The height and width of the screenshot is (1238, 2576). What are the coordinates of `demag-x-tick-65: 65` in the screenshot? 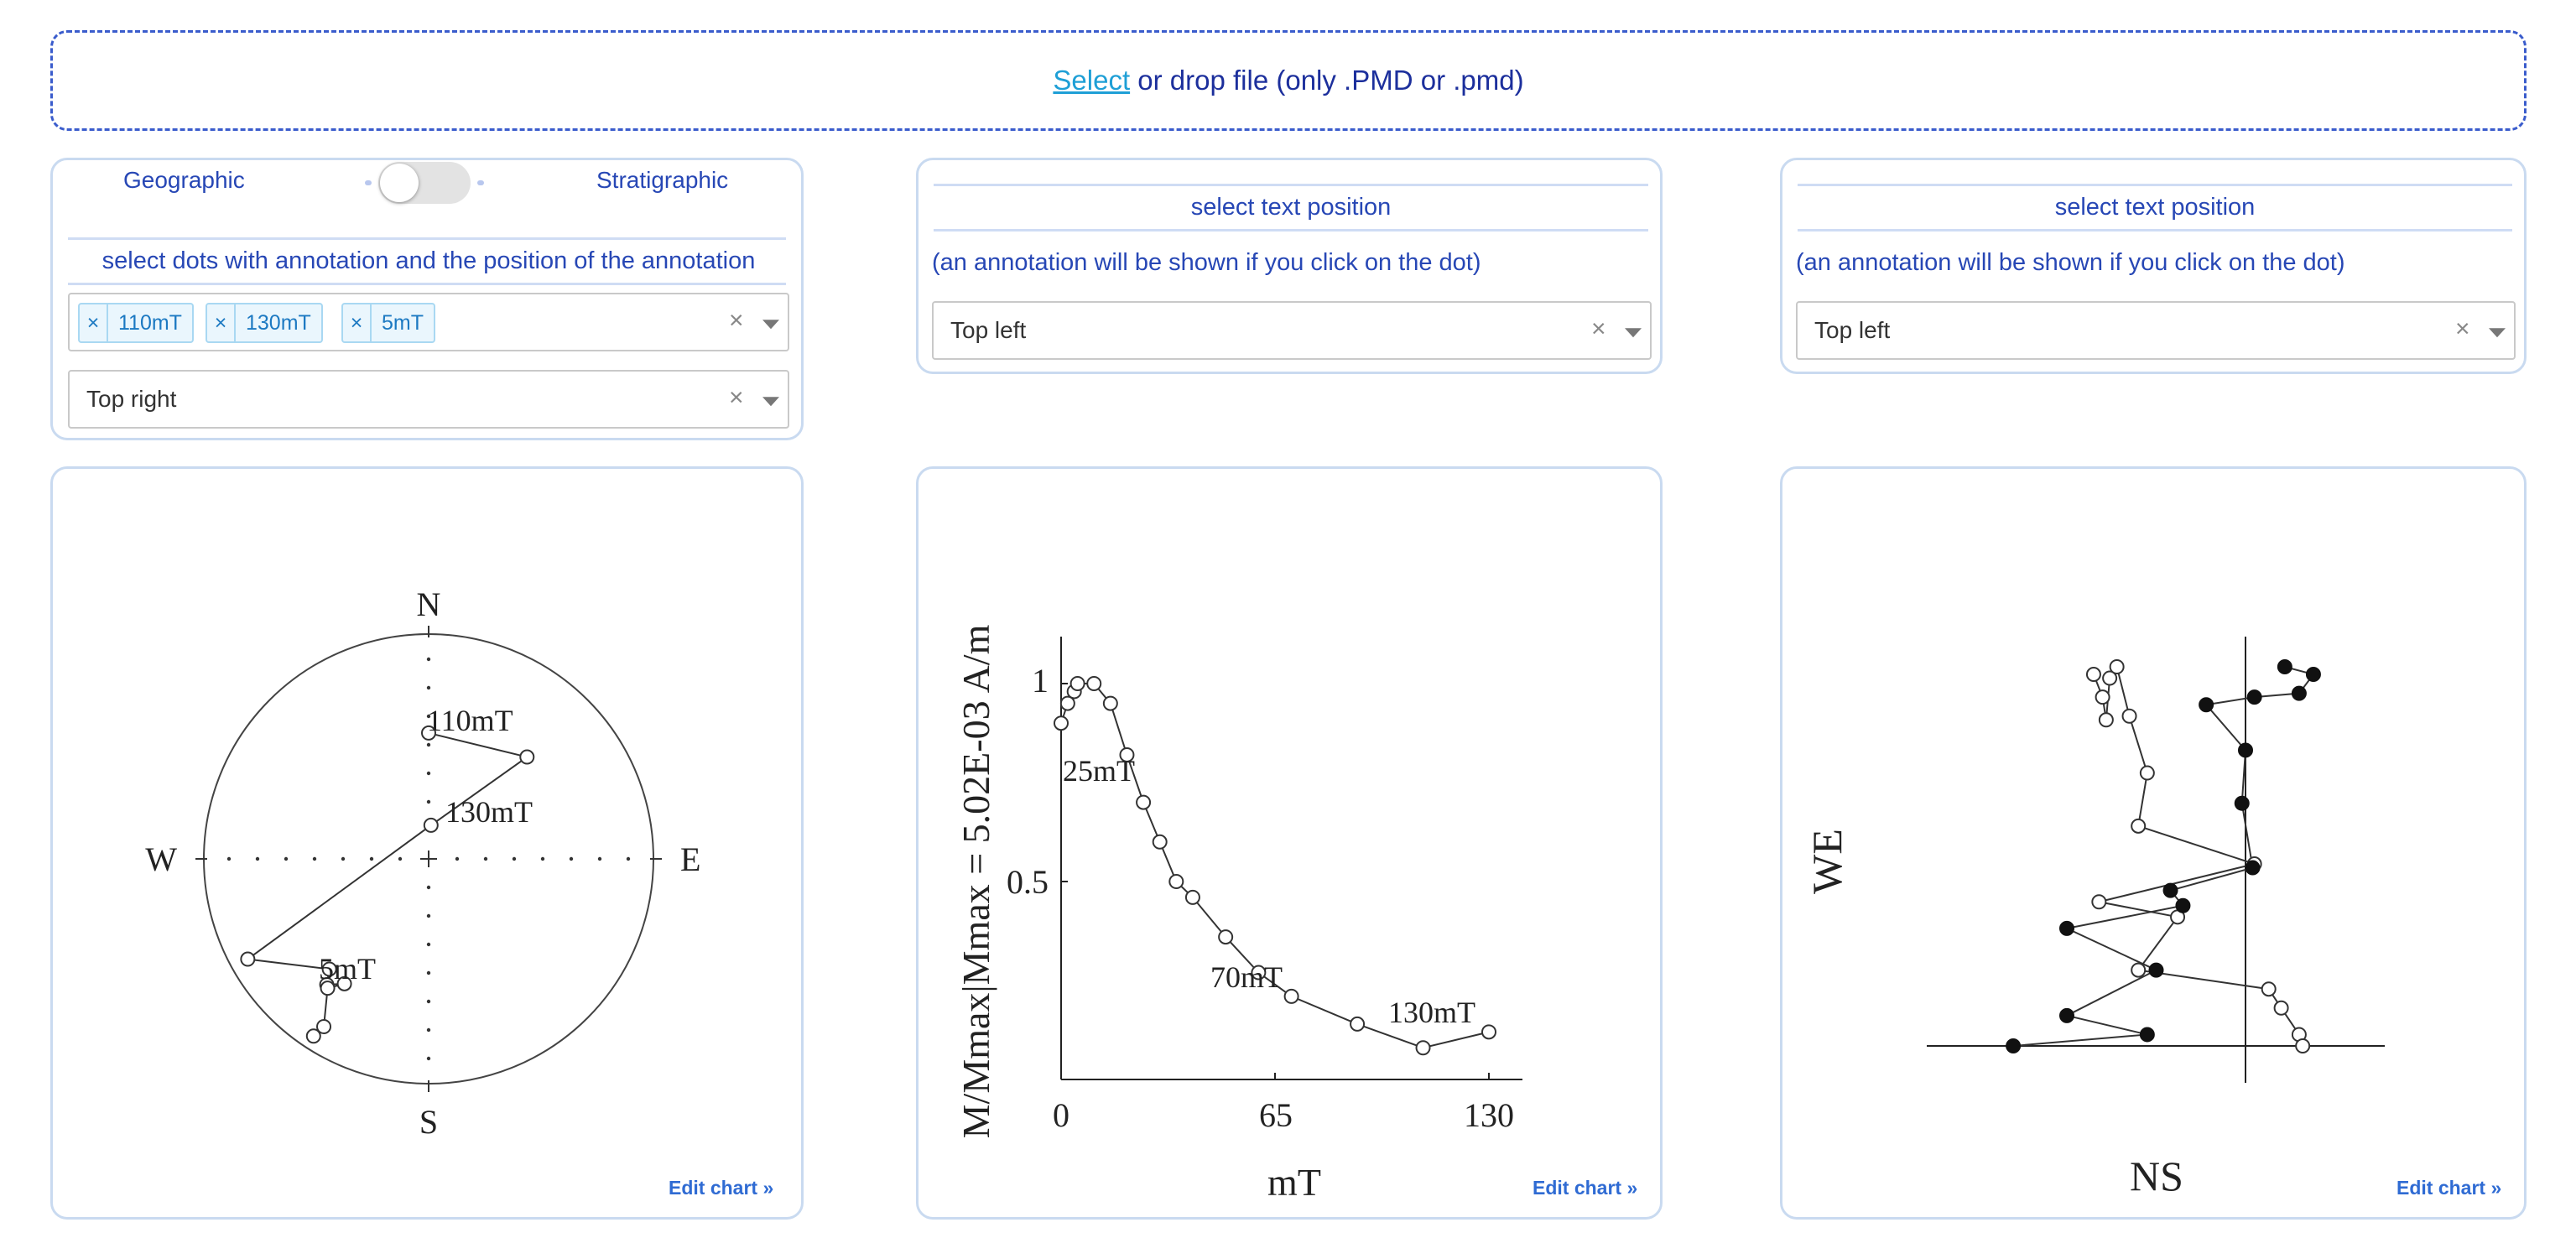 It's located at (1276, 1115).